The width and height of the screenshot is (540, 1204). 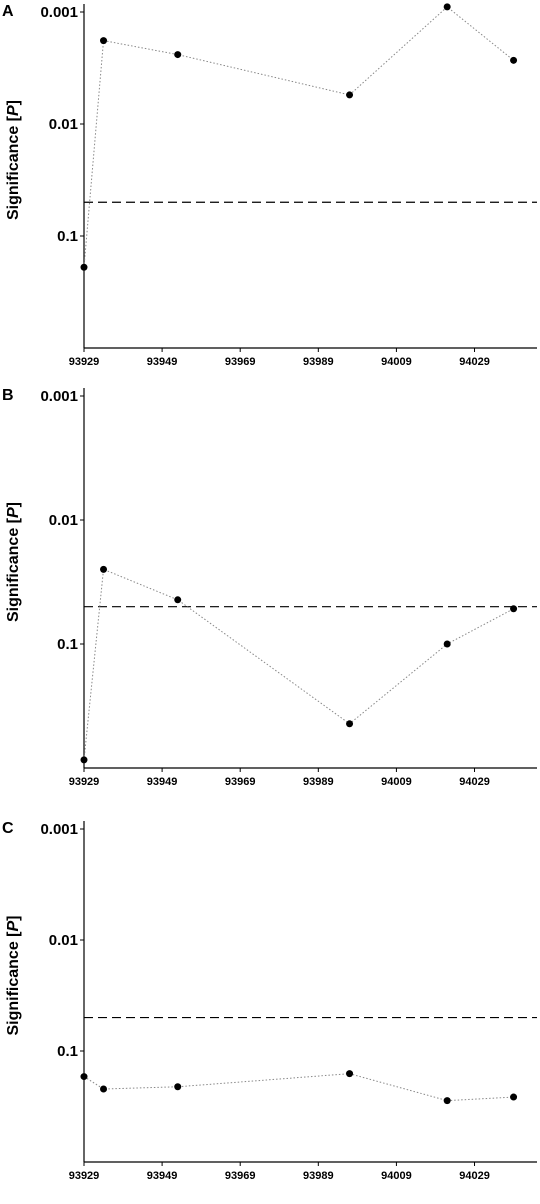 What do you see at coordinates (8, 395) in the screenshot?
I see `panel-label: B` at bounding box center [8, 395].